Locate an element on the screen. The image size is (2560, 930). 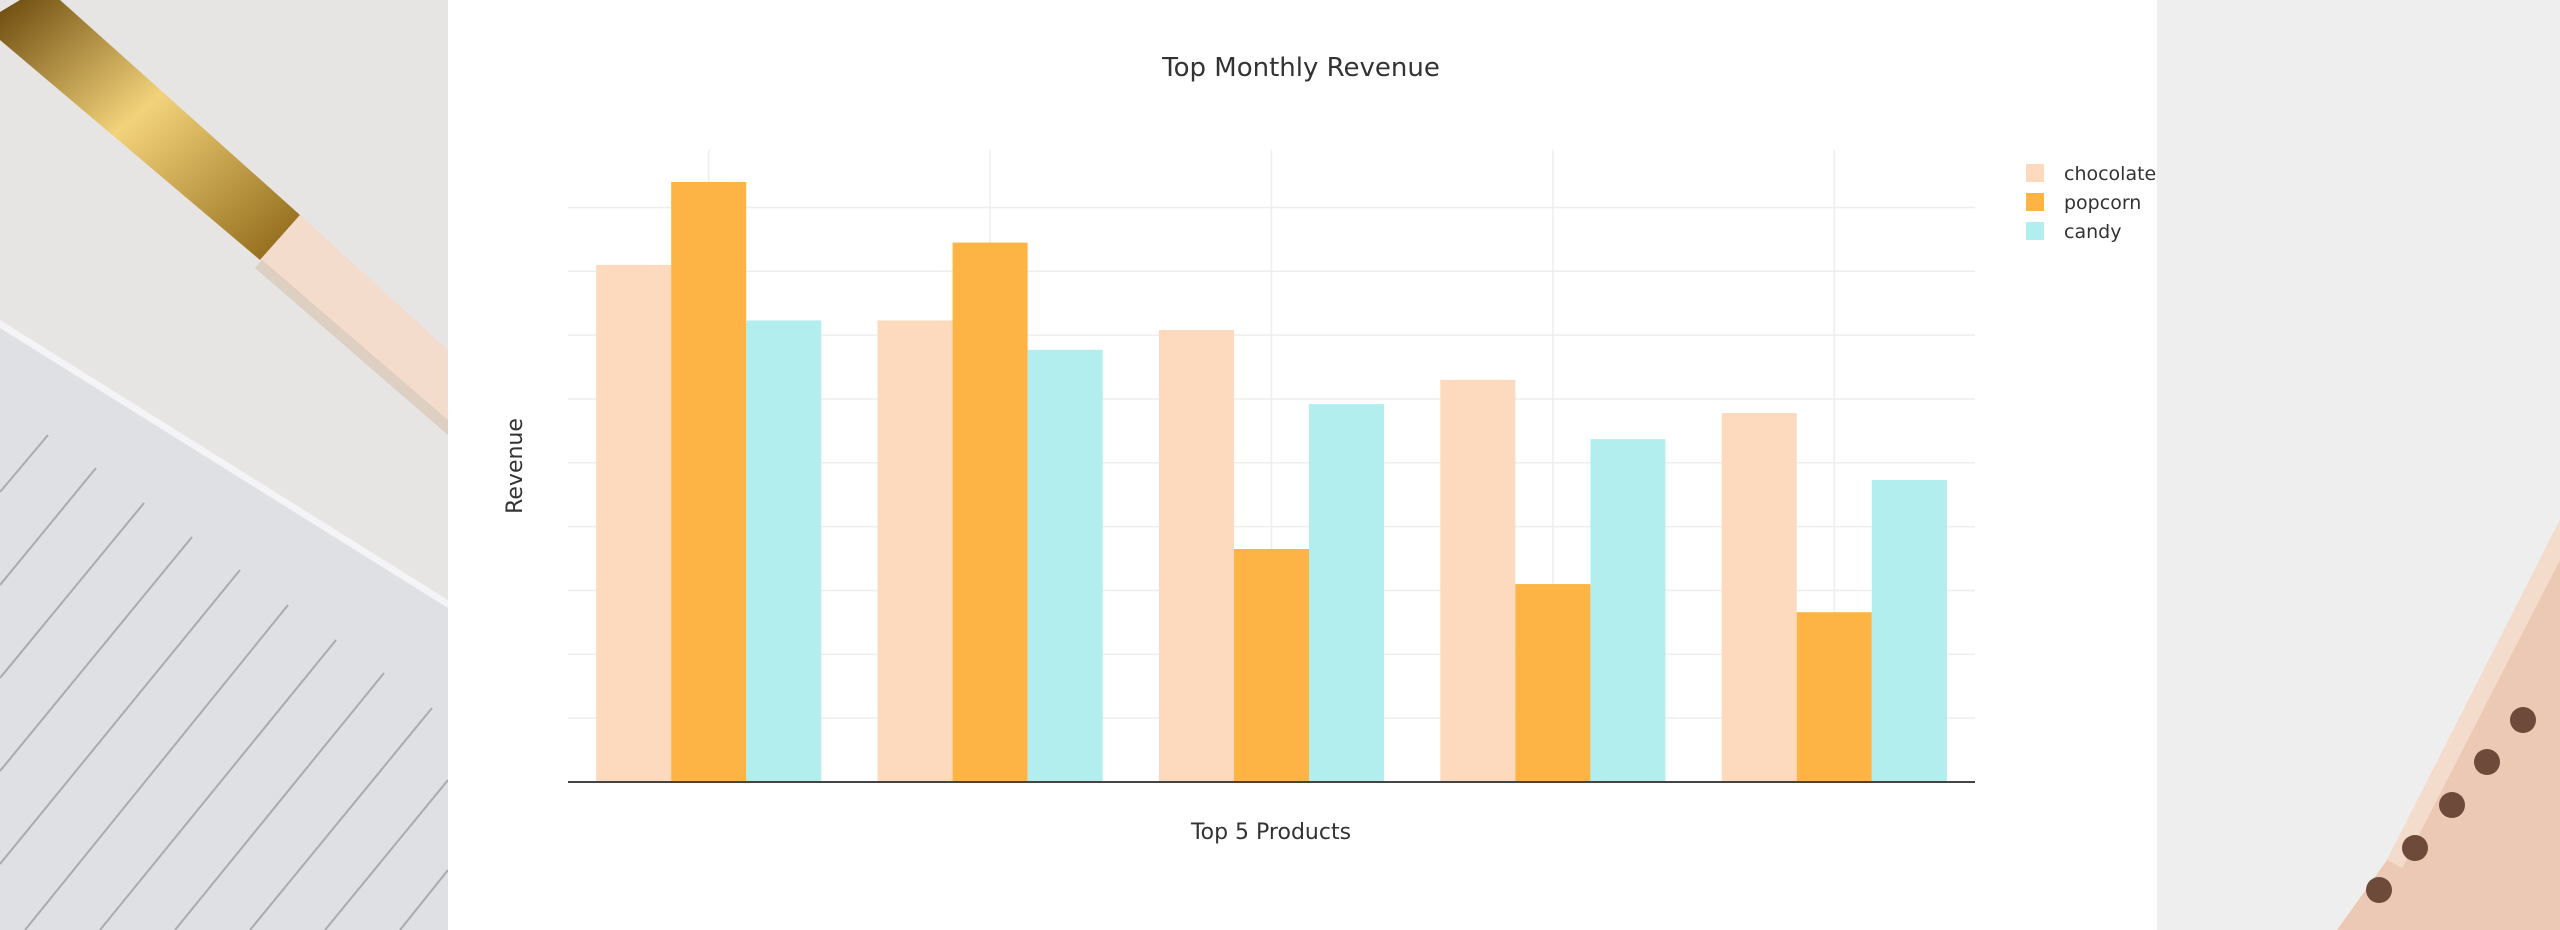
watch-strap-shape is located at coordinates (2448, 725).